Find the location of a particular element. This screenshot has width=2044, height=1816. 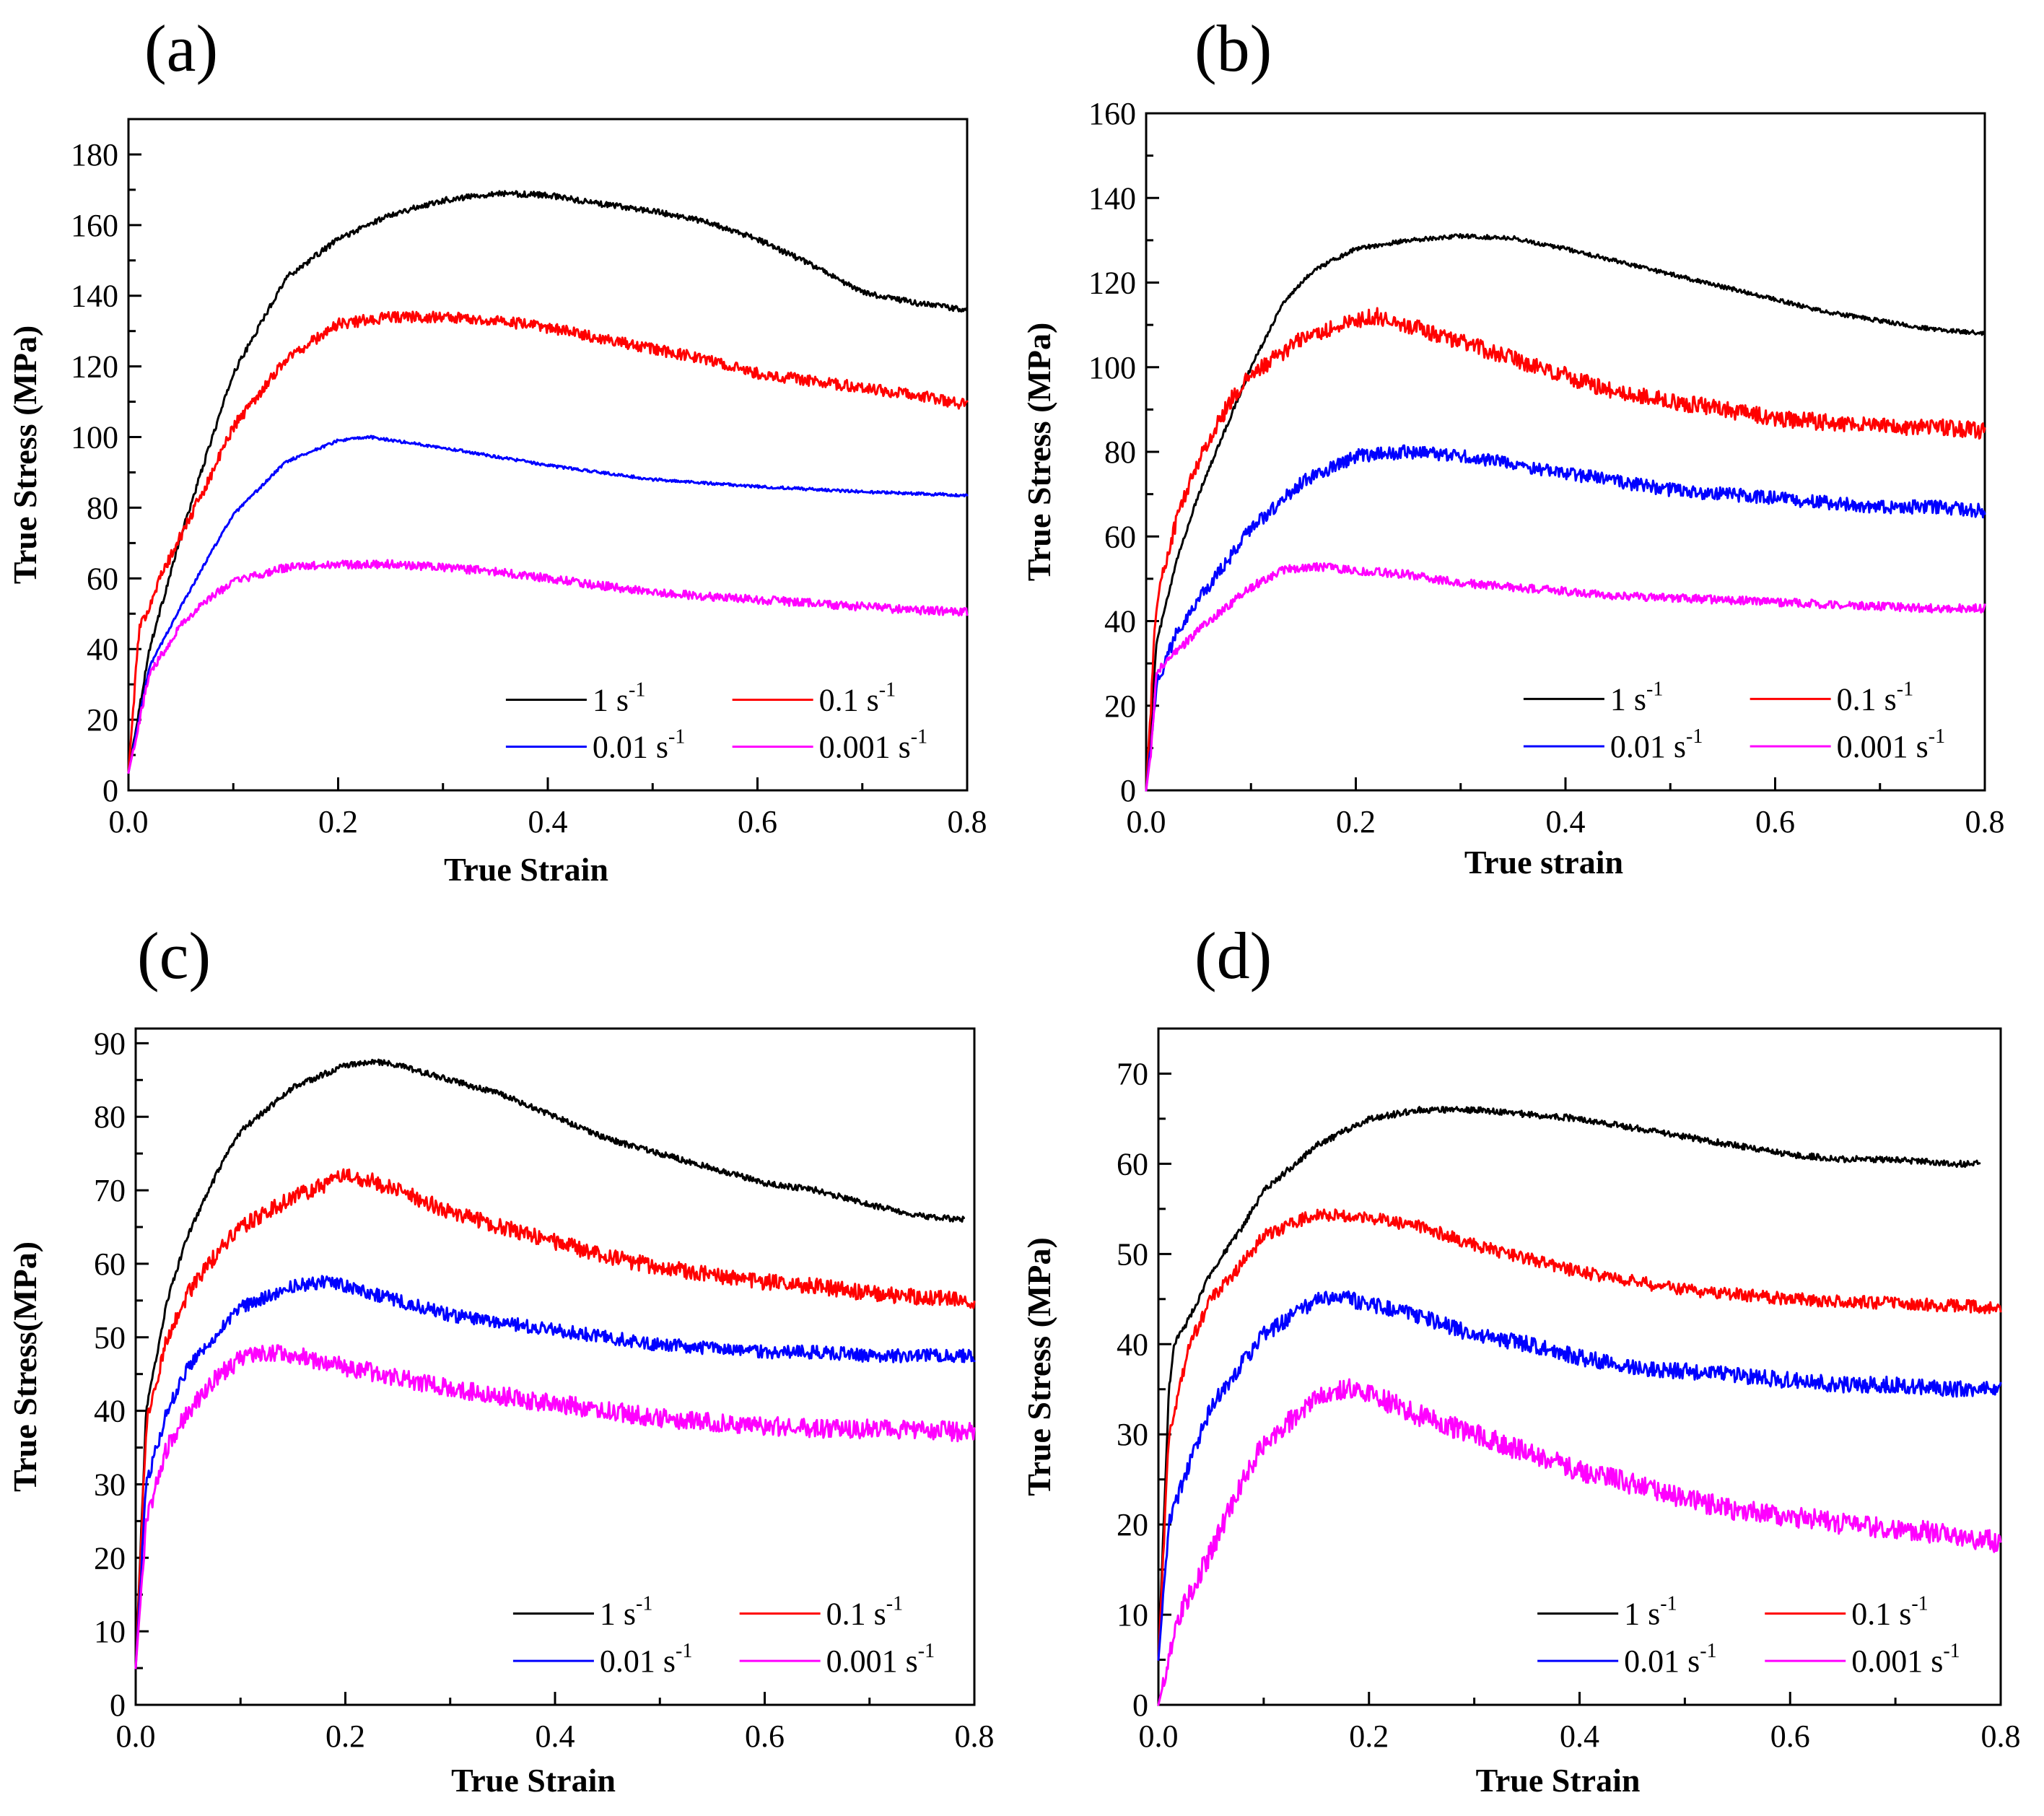

series-line-0p01s is located at coordinates (1579, 1475).